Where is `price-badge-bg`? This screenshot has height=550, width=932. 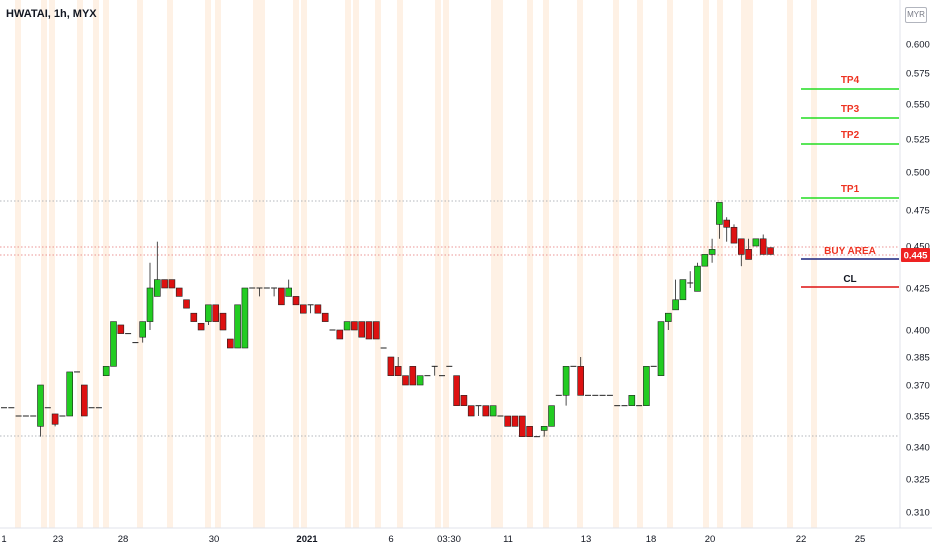
price-badge-bg is located at coordinates (915, 255).